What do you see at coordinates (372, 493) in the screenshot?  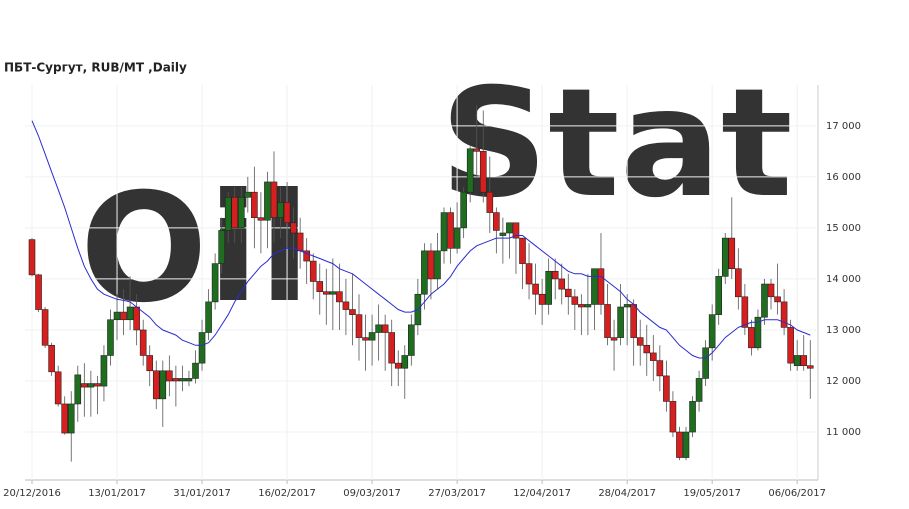 I see `x-tick-label: 09/03/2017` at bounding box center [372, 493].